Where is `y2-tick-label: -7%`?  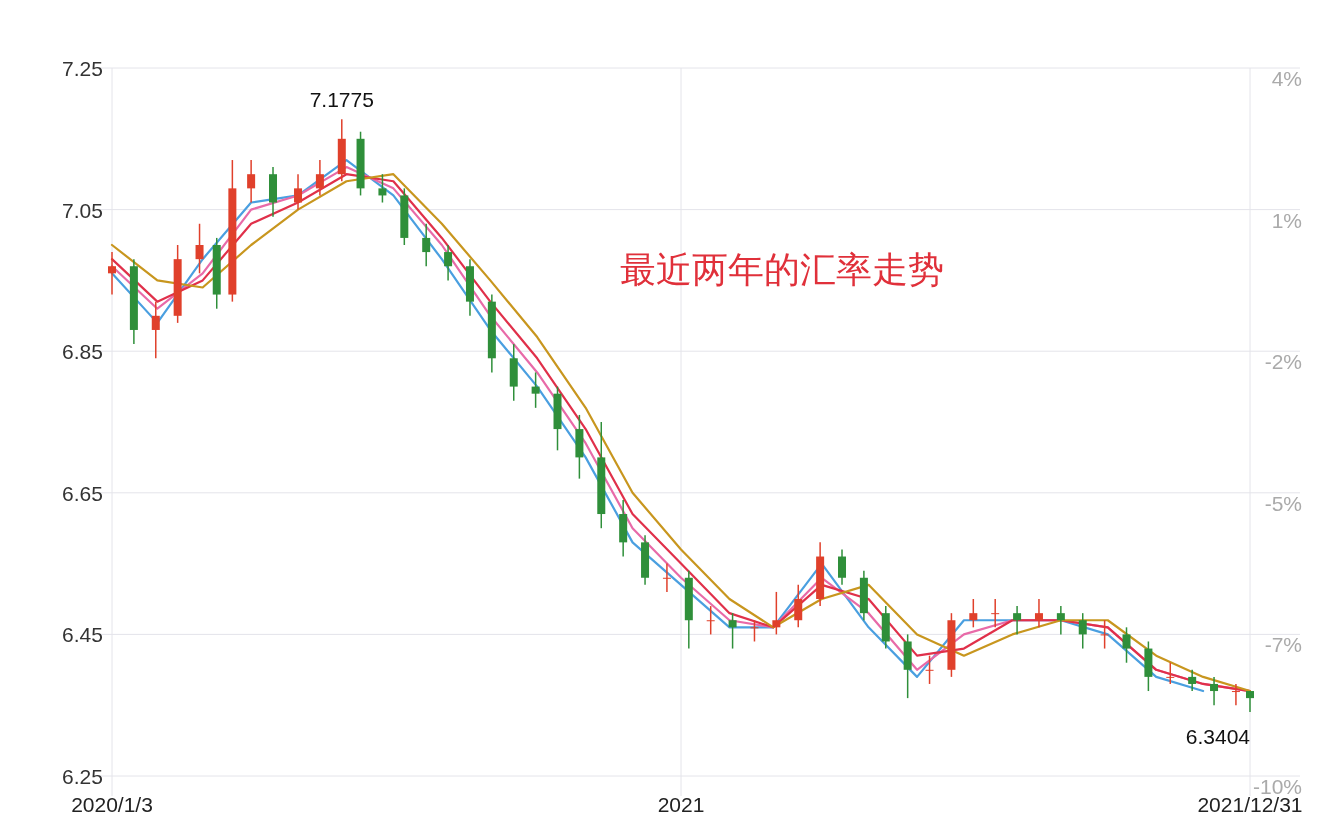
y2-tick-label: -7% is located at coordinates (1283, 645).